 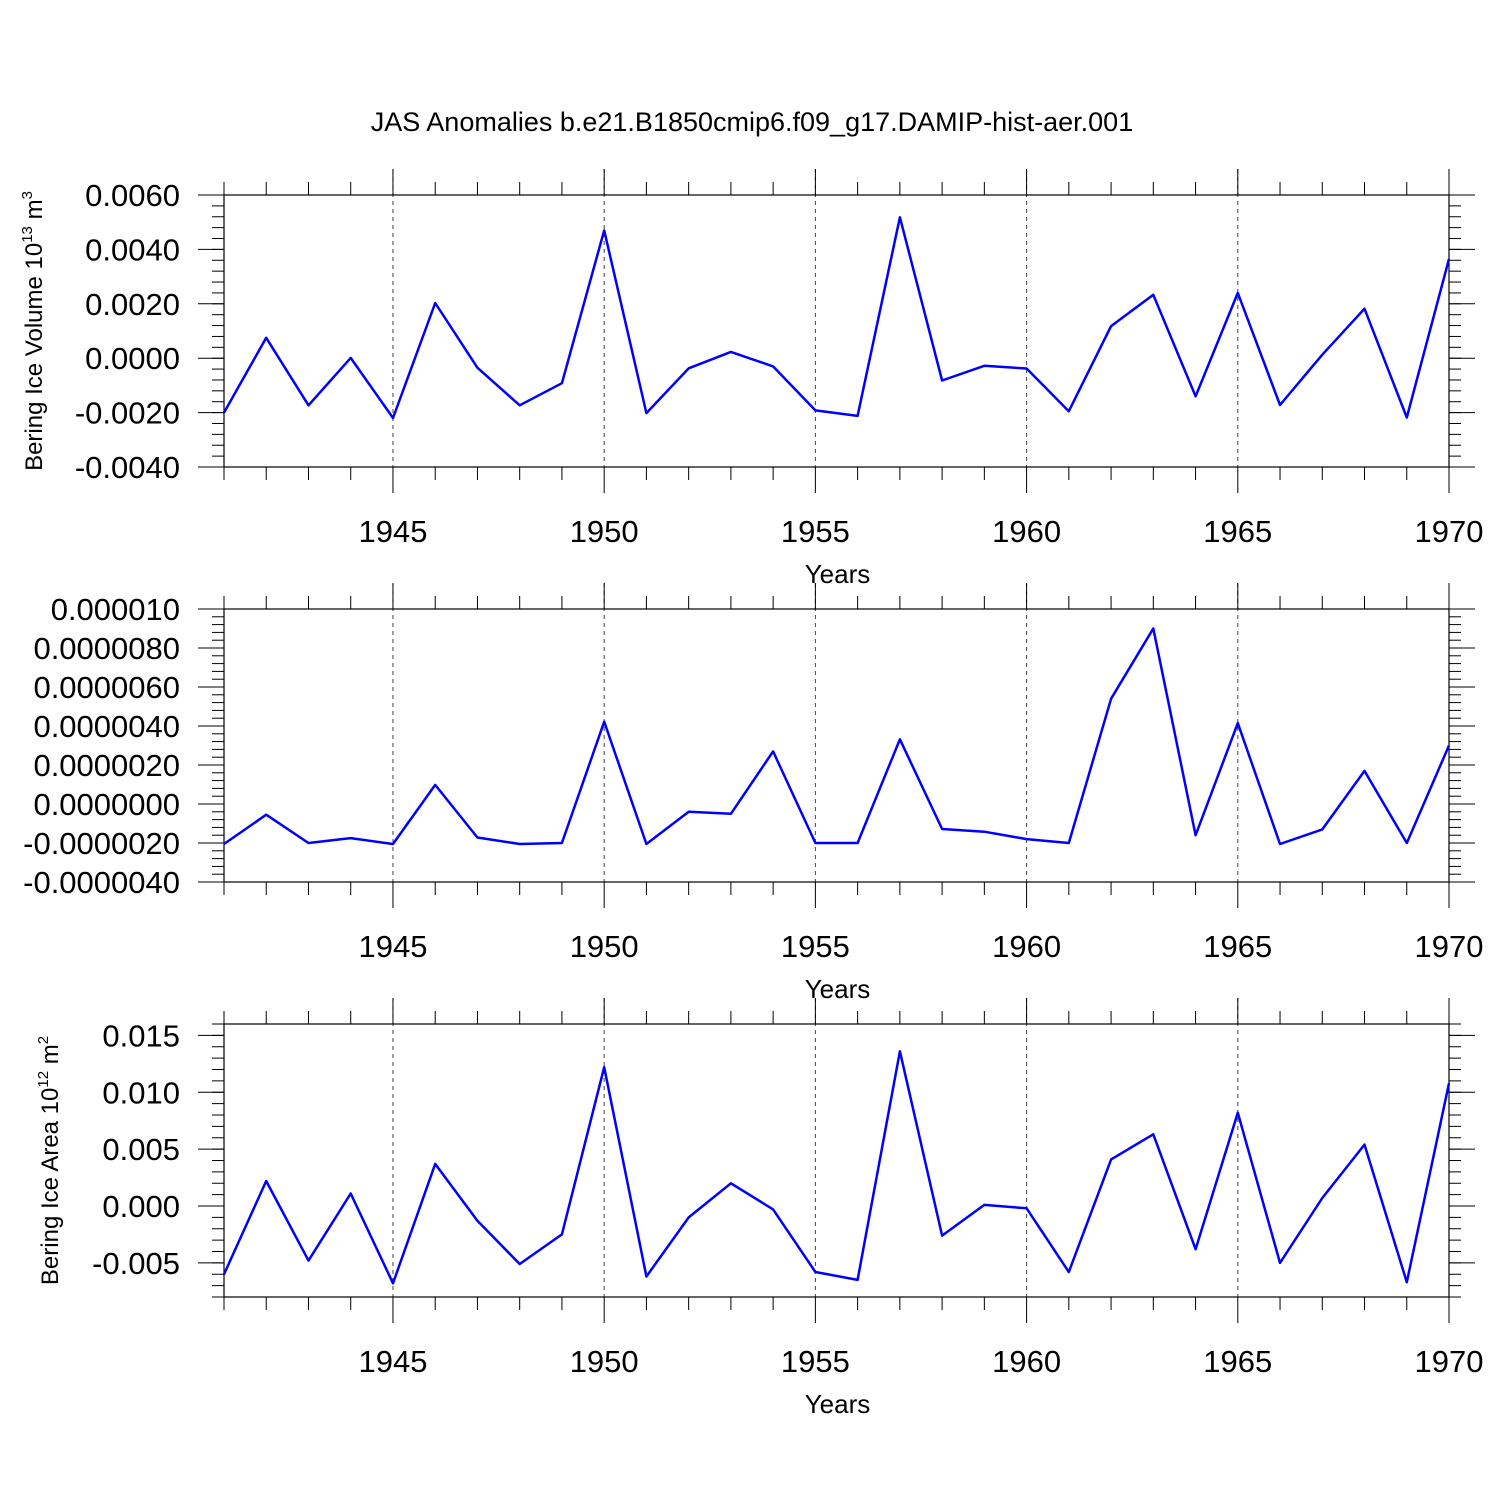 What do you see at coordinates (101, 882) in the screenshot?
I see `y-tick-label: -0.0000040` at bounding box center [101, 882].